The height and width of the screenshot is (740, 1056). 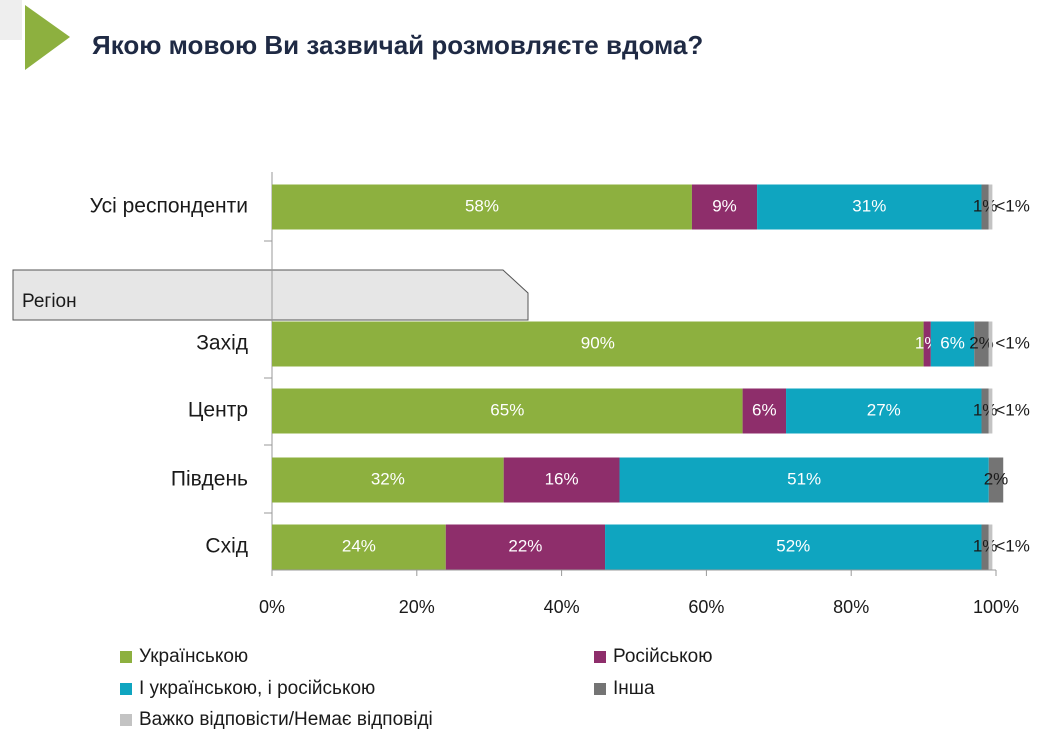 What do you see at coordinates (49, 301) in the screenshot?
I see `group-label: Регіон` at bounding box center [49, 301].